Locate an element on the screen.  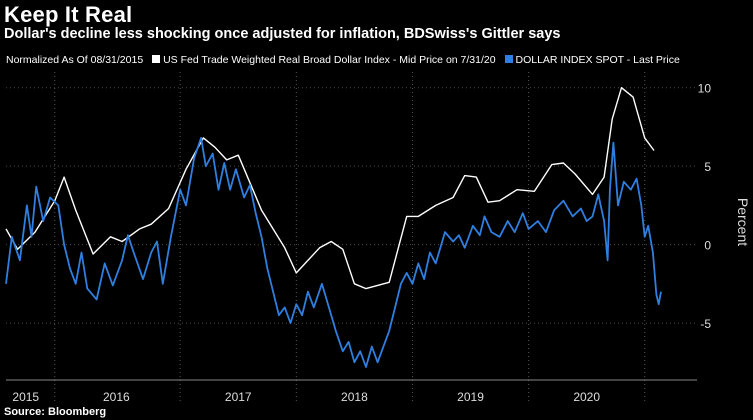
x-tick-label: 2015 is located at coordinates (25, 397).